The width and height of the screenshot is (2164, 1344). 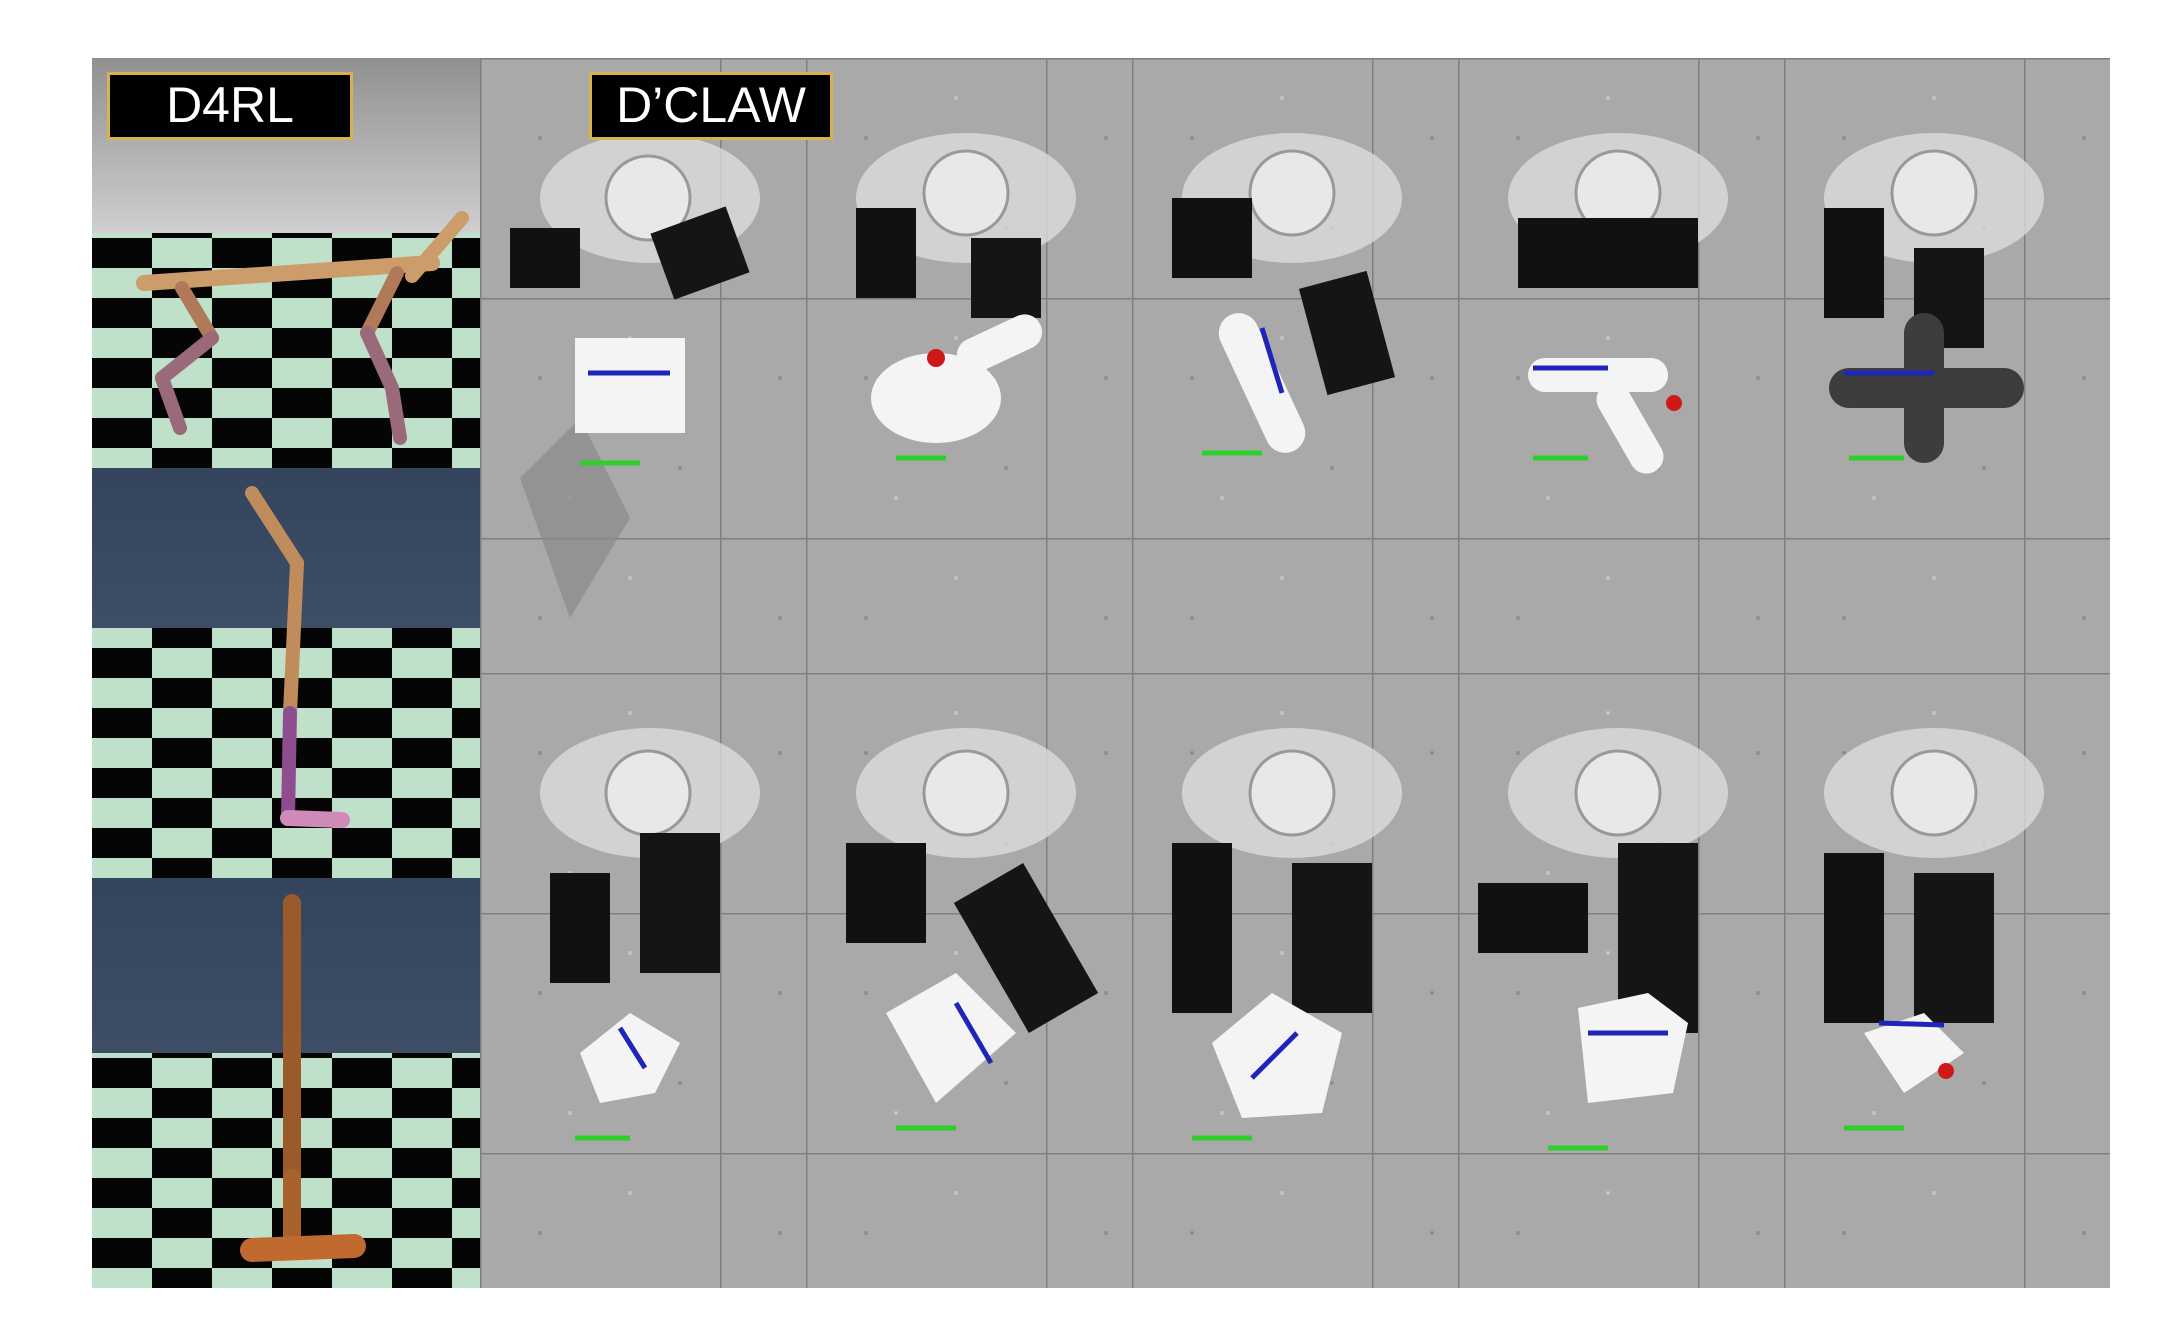 I want to click on walker2d-panel, so click(x=286, y=673).